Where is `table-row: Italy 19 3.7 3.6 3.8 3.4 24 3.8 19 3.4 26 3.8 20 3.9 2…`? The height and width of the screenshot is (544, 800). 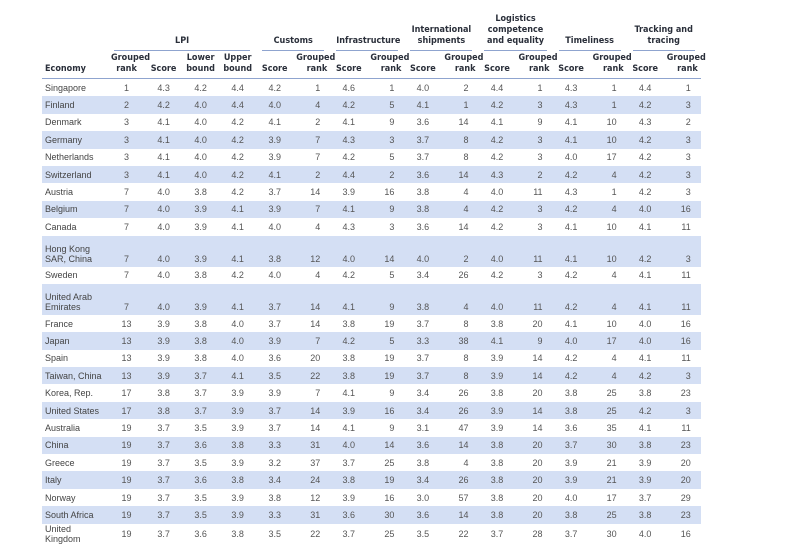
table-row: Italy 19 3.7 3.6 3.8 3.4 24 3.8 19 3.4 26 3.8 20 3.9 2… is located at coordinates (390, 480).